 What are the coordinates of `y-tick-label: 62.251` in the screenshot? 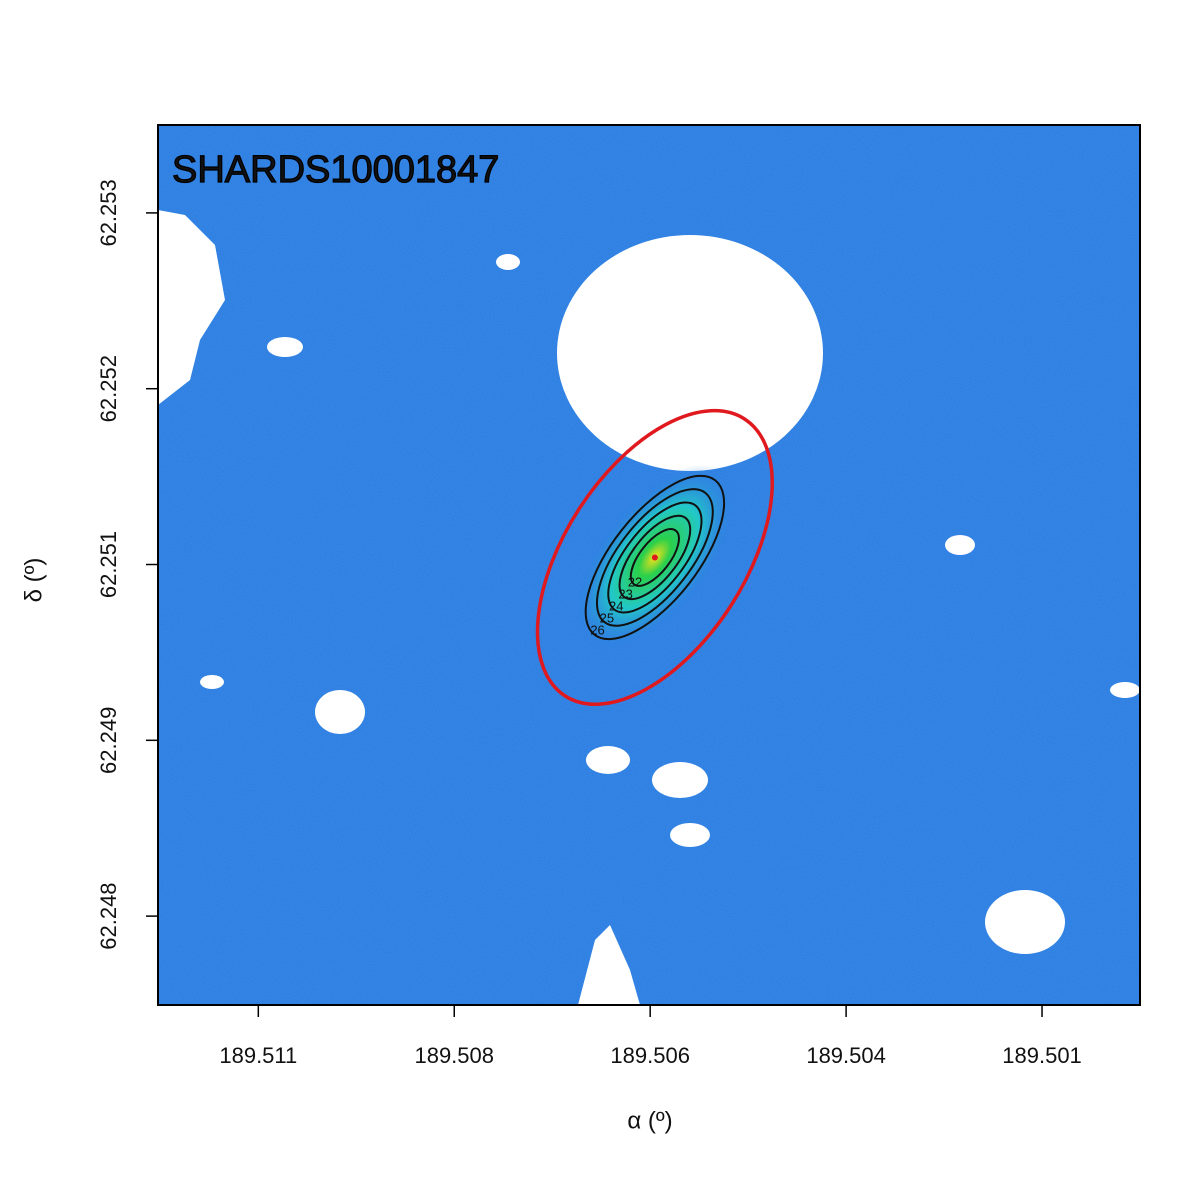 It's located at (108, 564).